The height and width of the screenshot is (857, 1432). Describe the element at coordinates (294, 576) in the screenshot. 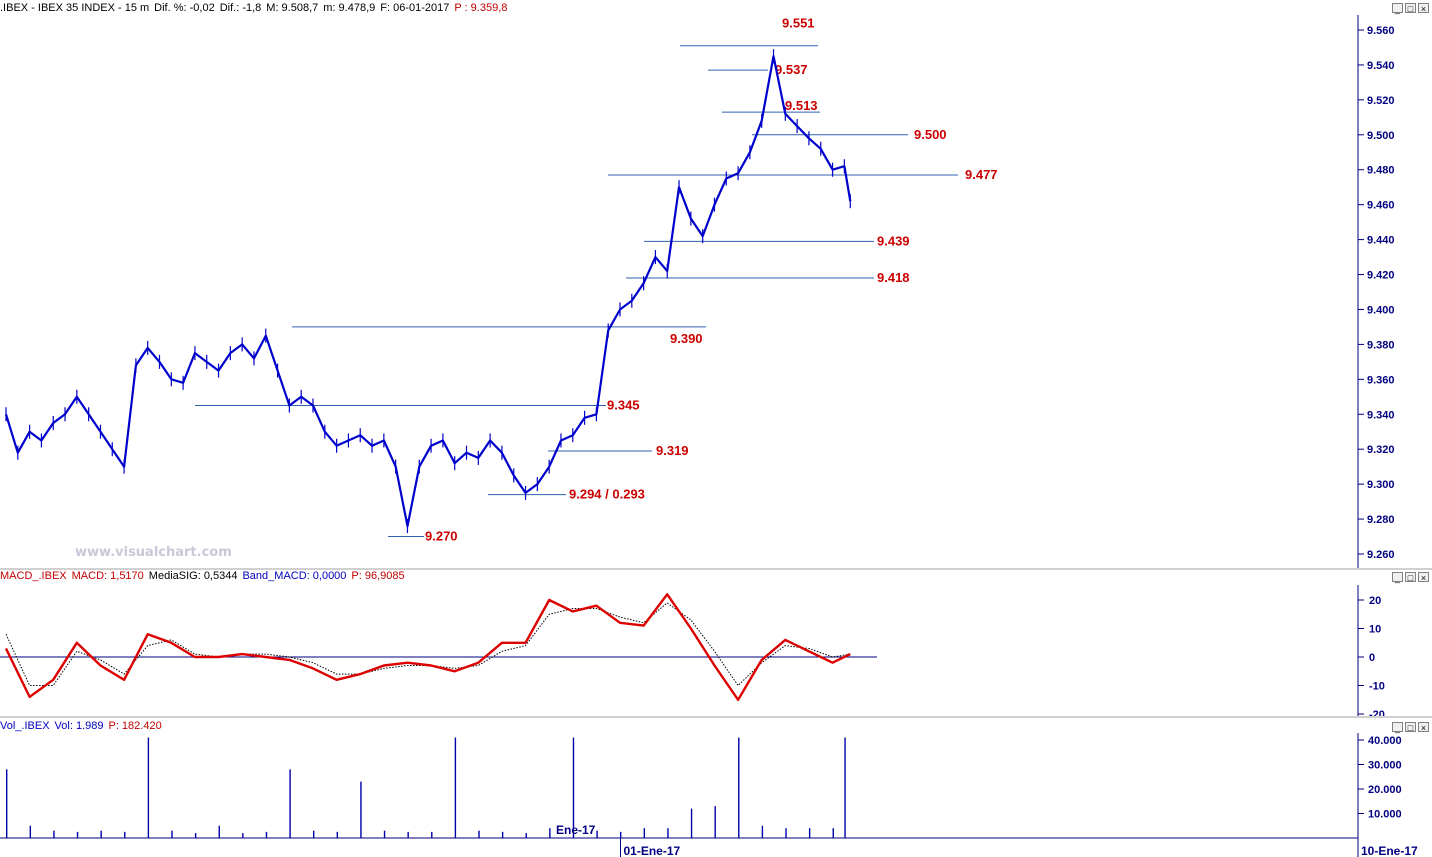

I see `band-value: Band_MACD: 0,0000` at that location.